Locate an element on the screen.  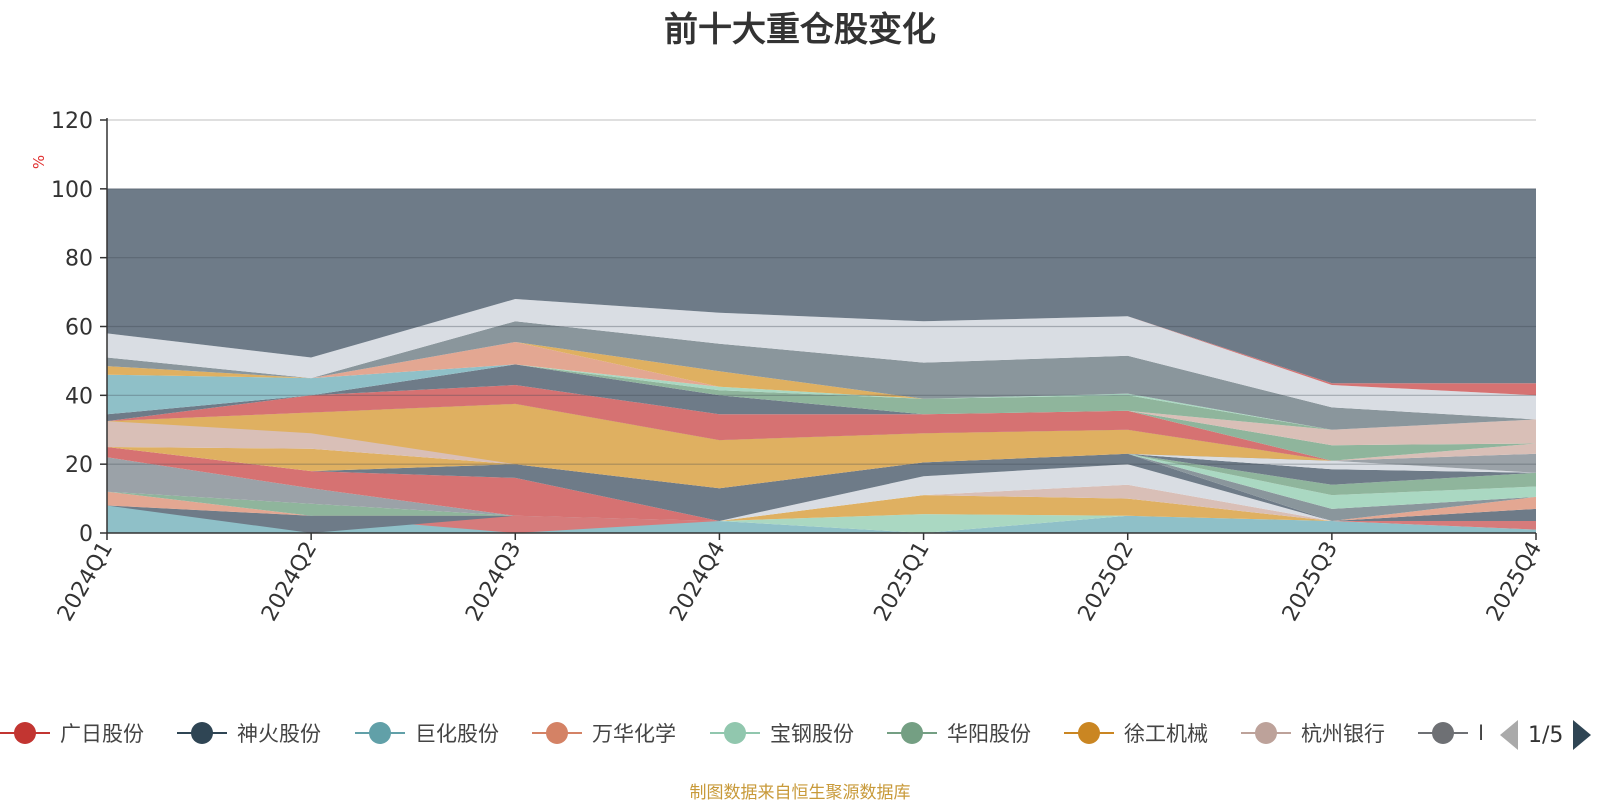
legend-item: 神火股份 is located at coordinates (249, 733).